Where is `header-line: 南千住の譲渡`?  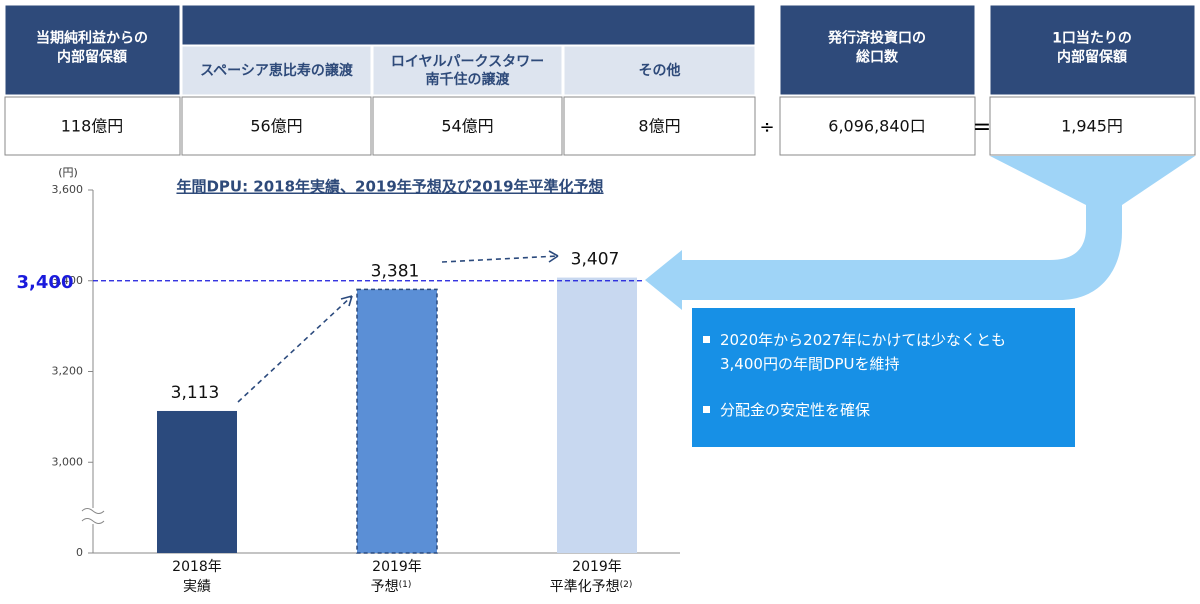 header-line: 南千住の譲渡 is located at coordinates (468, 79).